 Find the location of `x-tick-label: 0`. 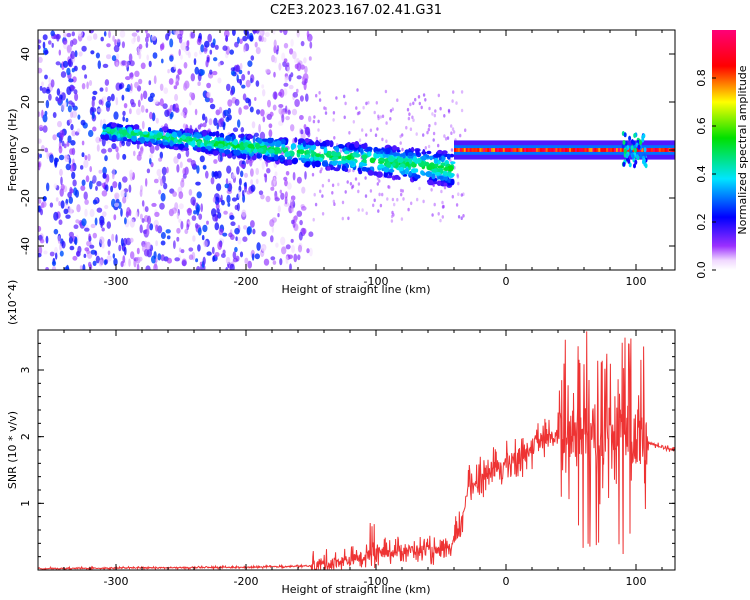

x-tick-label: 0 is located at coordinates (506, 281).